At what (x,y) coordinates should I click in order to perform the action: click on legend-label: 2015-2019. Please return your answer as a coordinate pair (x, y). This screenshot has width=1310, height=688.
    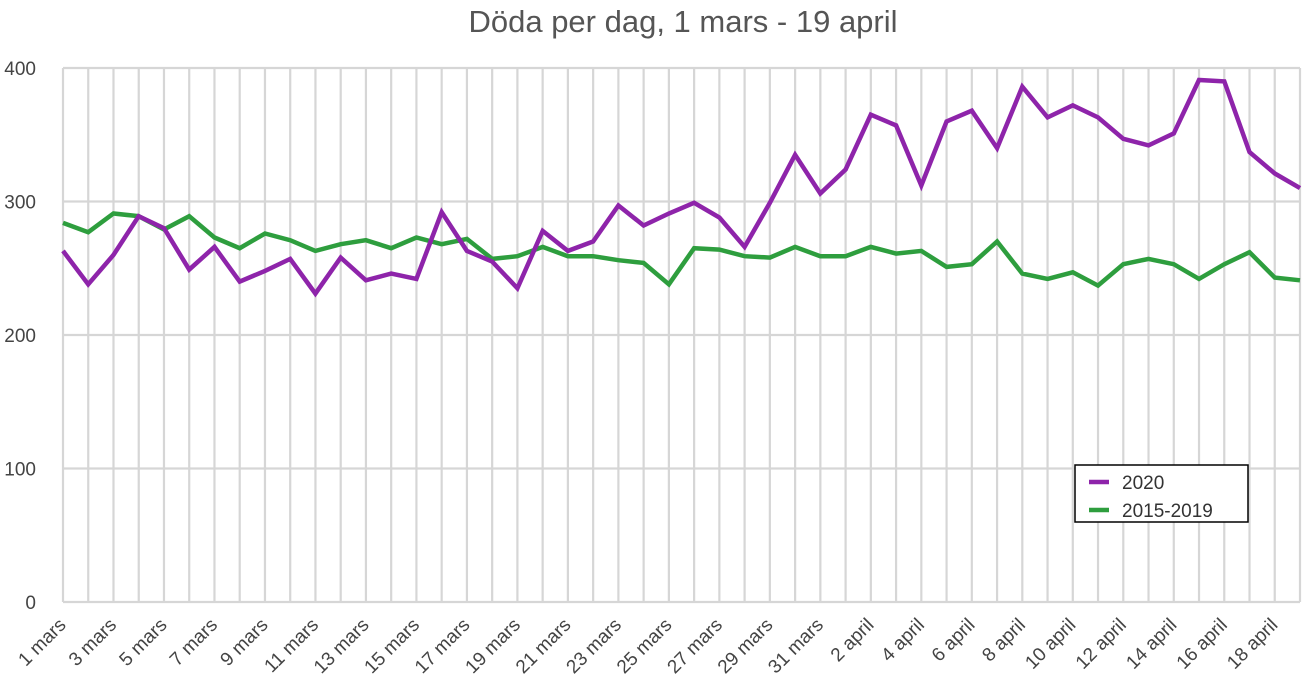
    Looking at the image, I should click on (1167, 511).